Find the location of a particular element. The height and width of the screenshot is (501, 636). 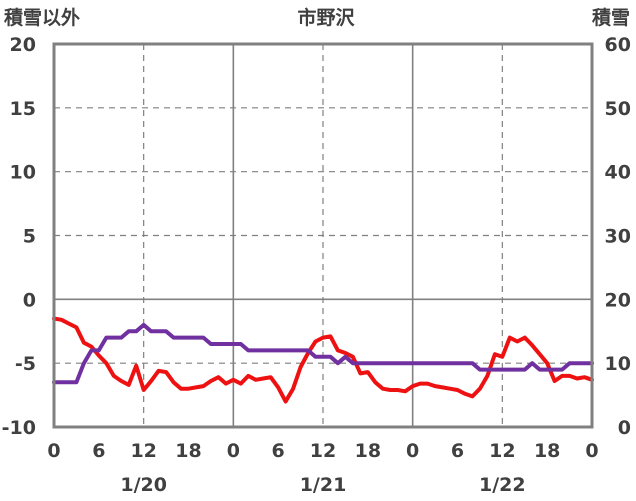

left-tick-label: 0 is located at coordinates (29, 300).